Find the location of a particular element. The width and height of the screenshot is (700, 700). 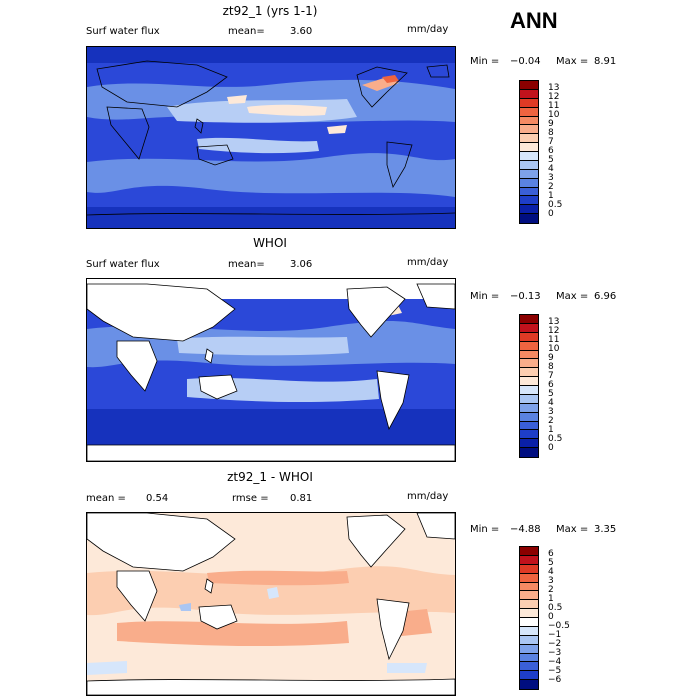

min-label-model: Min = is located at coordinates (485, 61).